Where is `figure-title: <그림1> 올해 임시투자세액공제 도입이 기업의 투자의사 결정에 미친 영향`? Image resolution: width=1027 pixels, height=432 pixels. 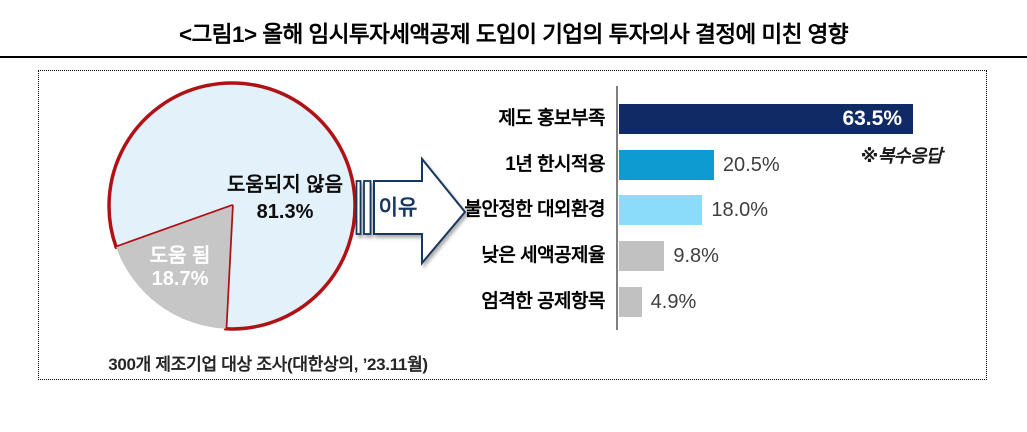 figure-title: <그림1> 올해 임시투자세액공제 도입이 기업의 투자의사 결정에 미친 영향 is located at coordinates (513, 34).